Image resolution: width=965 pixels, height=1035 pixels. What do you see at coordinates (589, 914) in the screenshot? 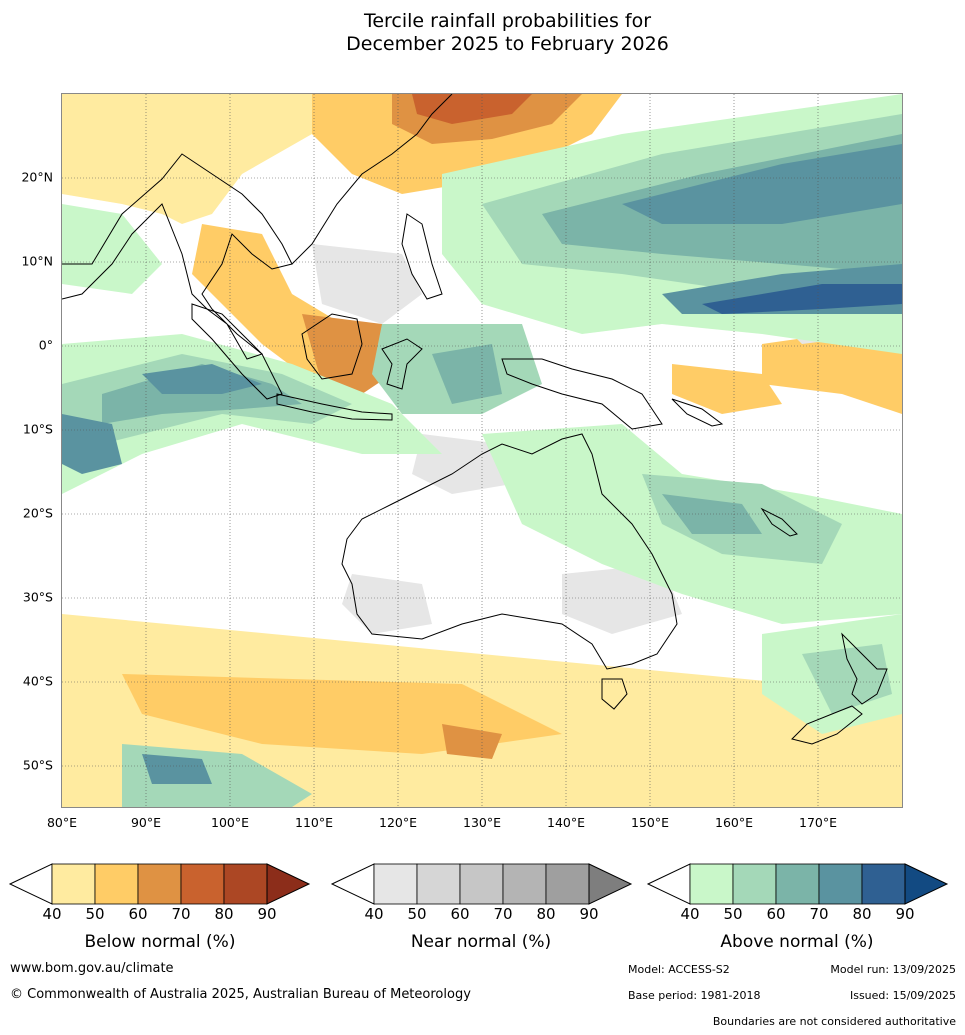
I see `cbar-near-tick: 90` at bounding box center [589, 914].